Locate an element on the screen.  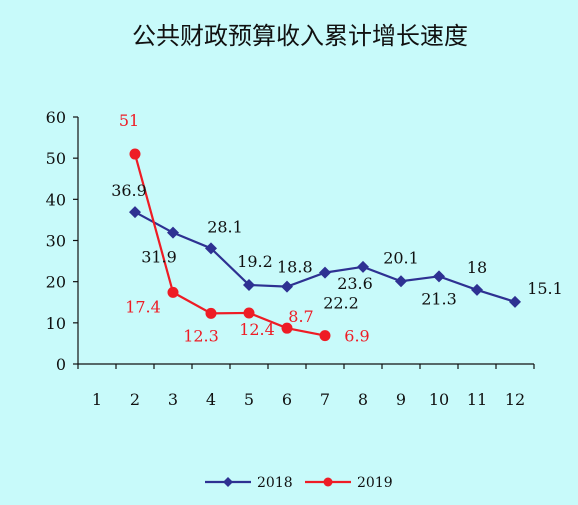
x-tick-label: 10 is located at coordinates (439, 399).